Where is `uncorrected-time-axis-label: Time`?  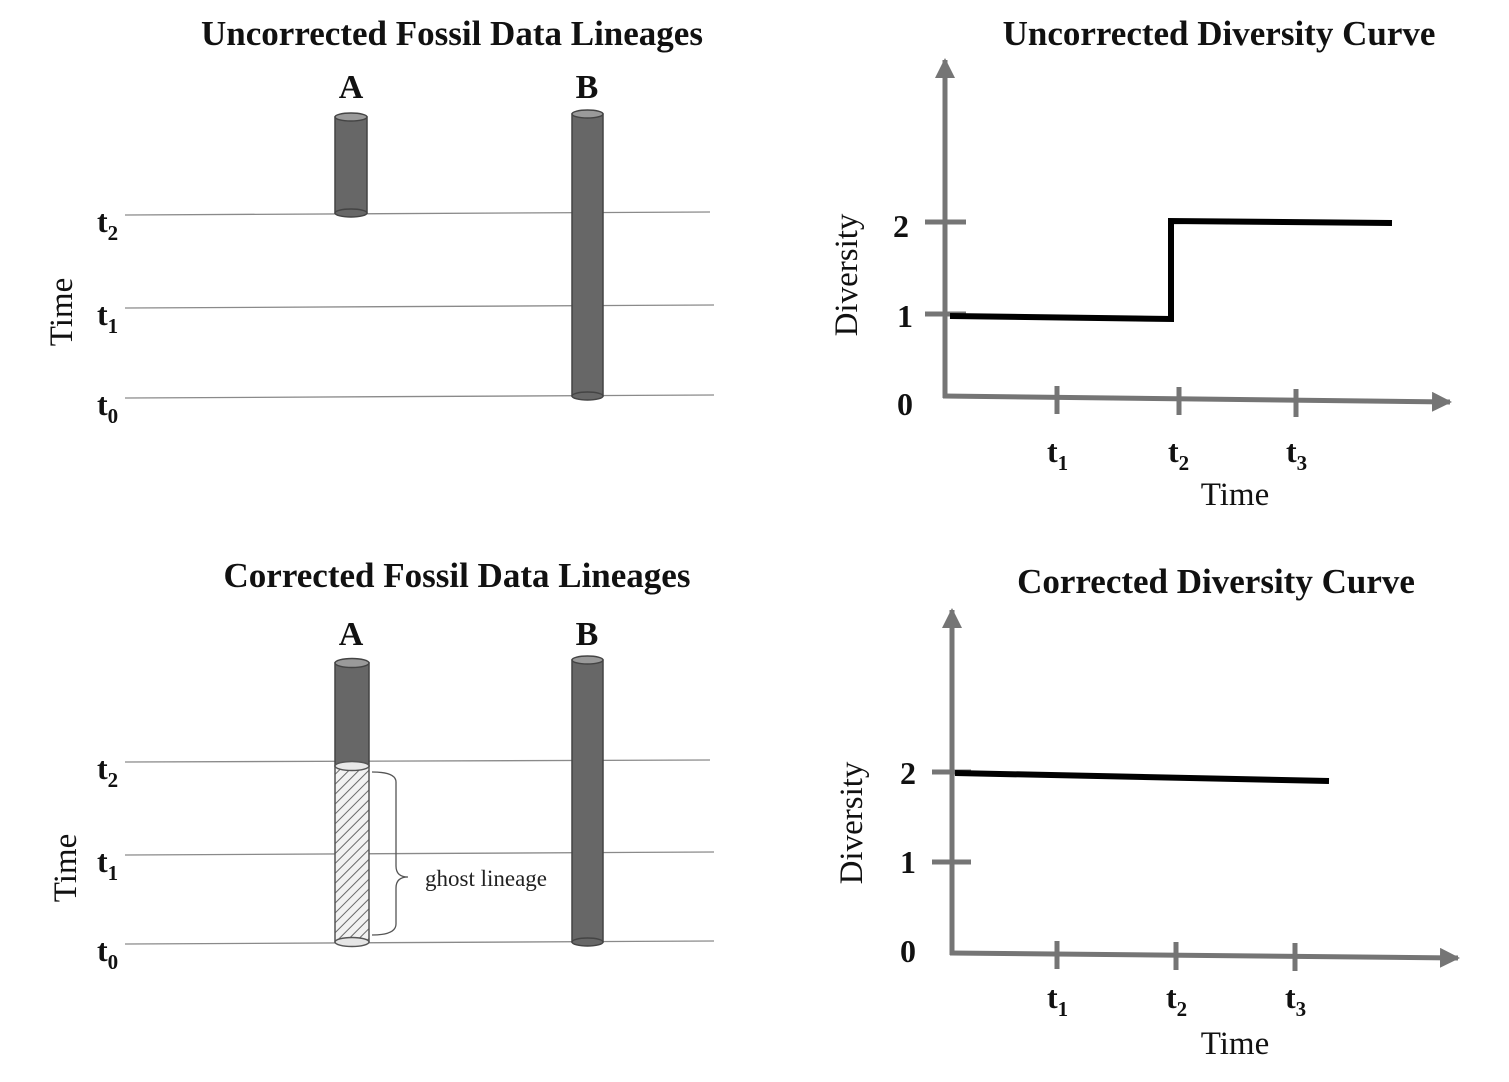 uncorrected-time-axis-label: Time is located at coordinates (62, 312).